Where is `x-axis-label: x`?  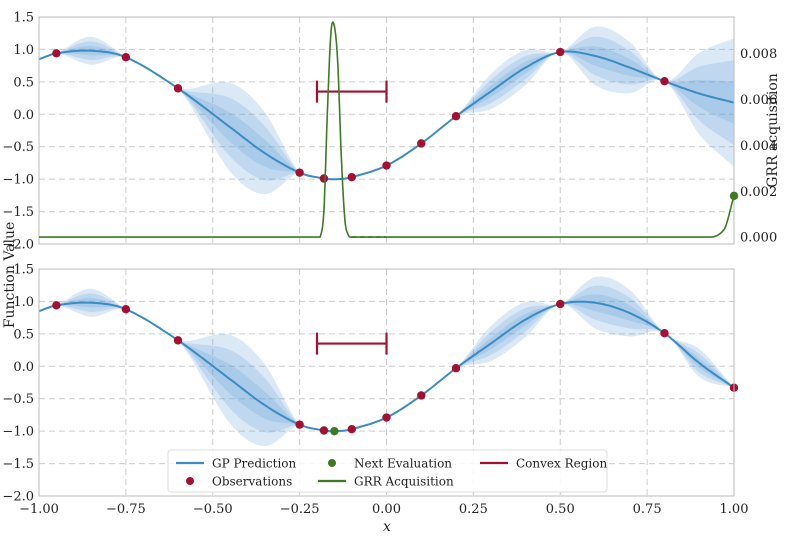 x-axis-label: x is located at coordinates (387, 527).